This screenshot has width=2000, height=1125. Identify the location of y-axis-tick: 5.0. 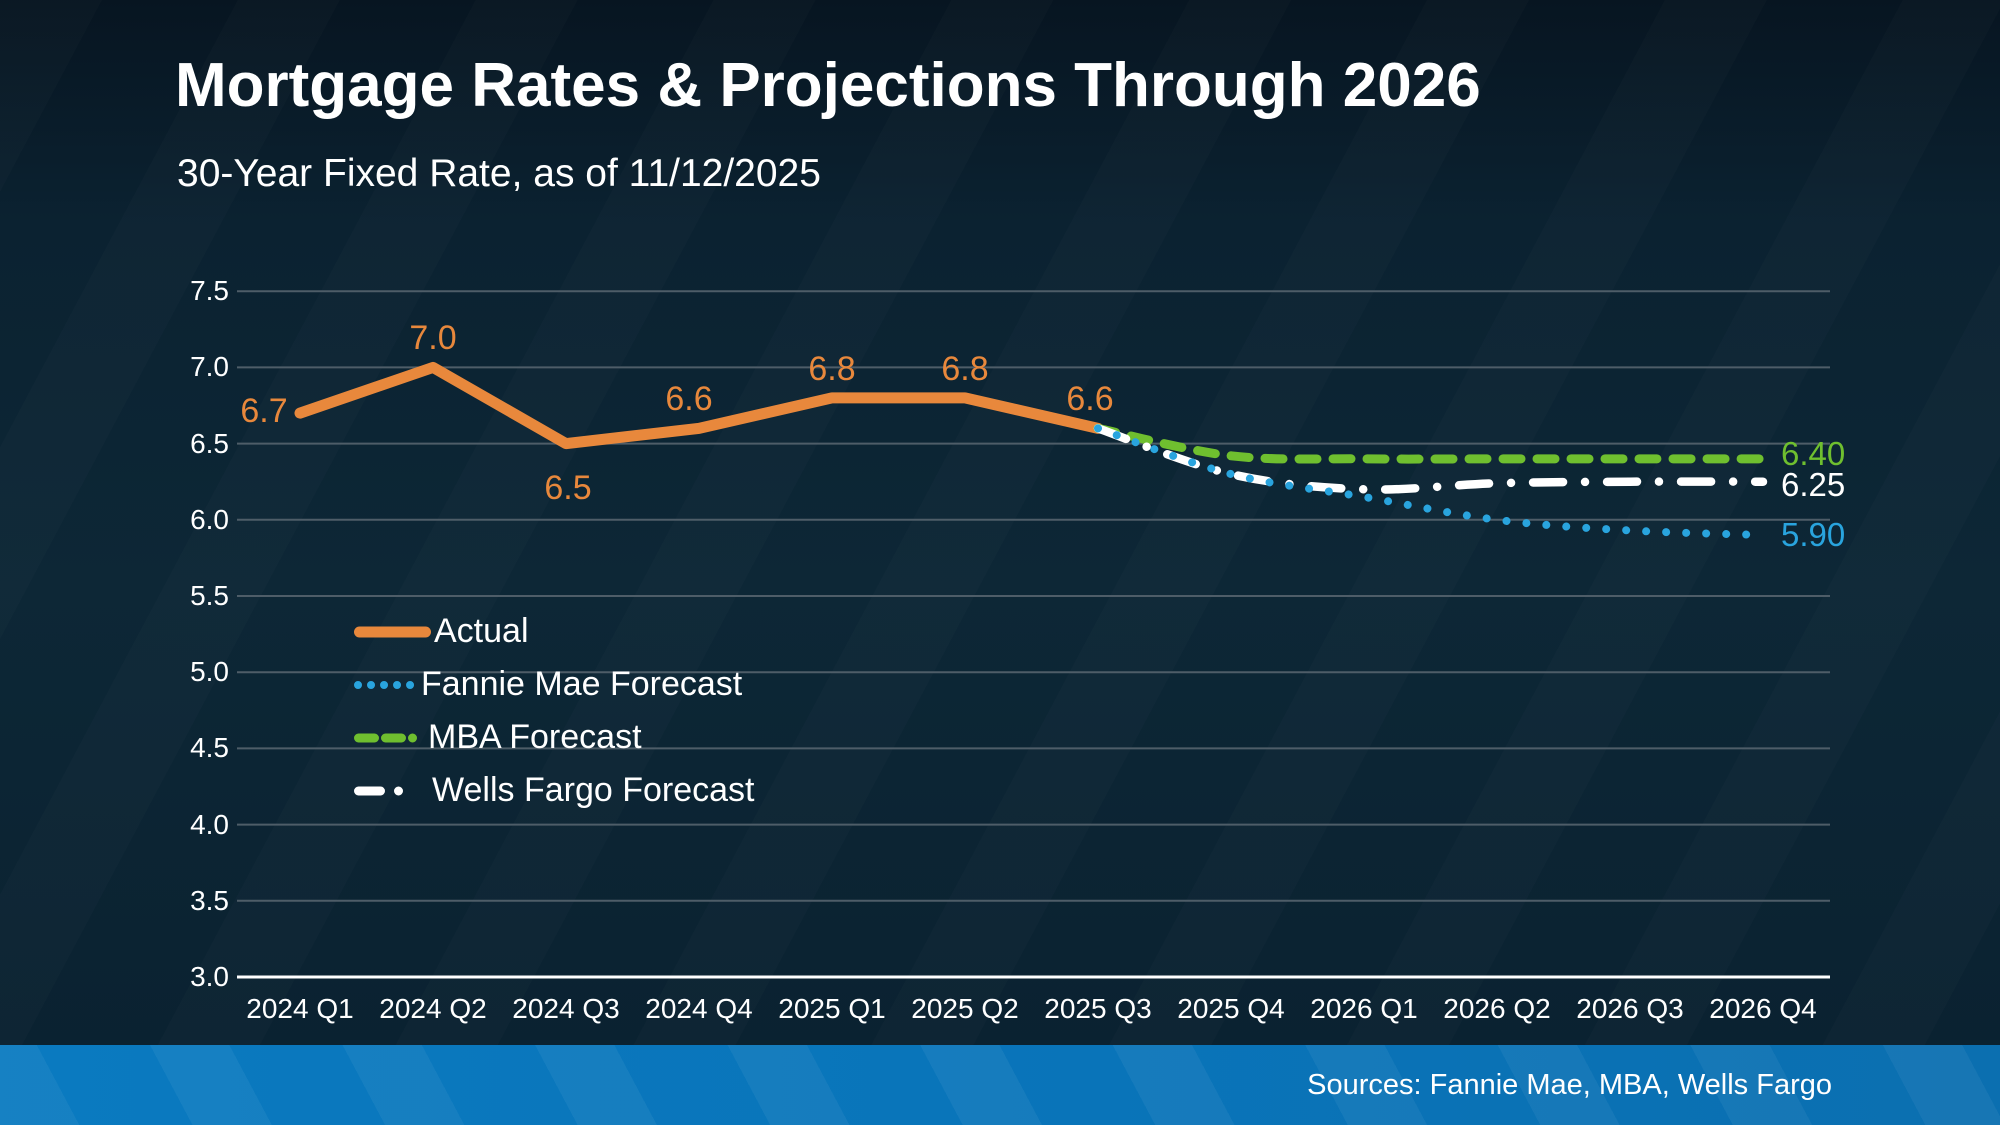
(209, 672).